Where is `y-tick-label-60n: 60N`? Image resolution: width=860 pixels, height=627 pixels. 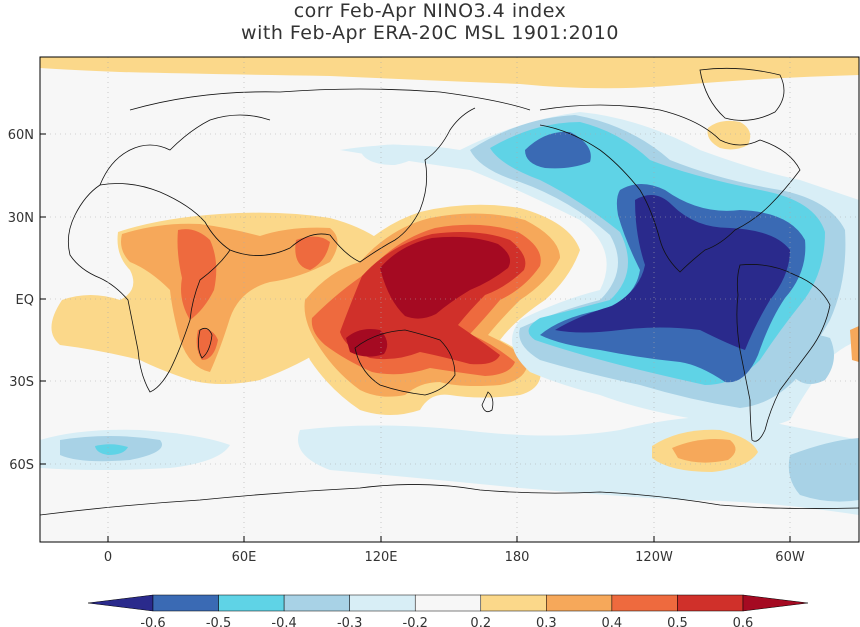 y-tick-label-60n: 60N is located at coordinates (21, 135).